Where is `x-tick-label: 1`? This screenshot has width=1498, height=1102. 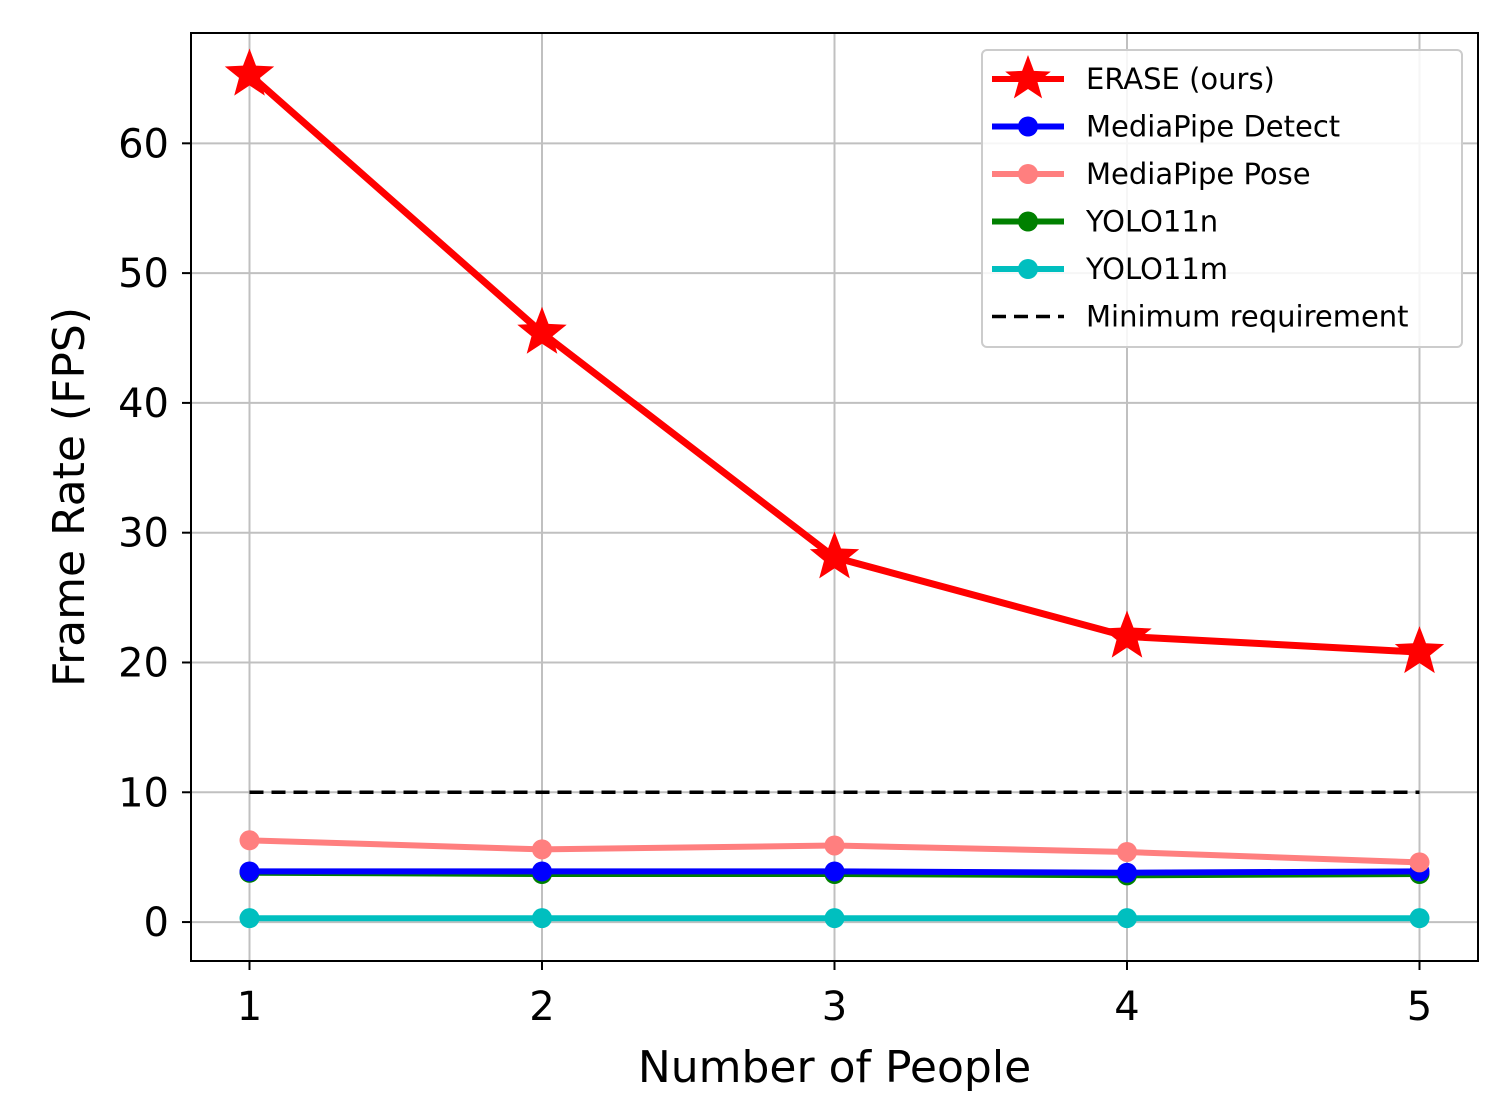
x-tick-label: 1 is located at coordinates (249, 1007).